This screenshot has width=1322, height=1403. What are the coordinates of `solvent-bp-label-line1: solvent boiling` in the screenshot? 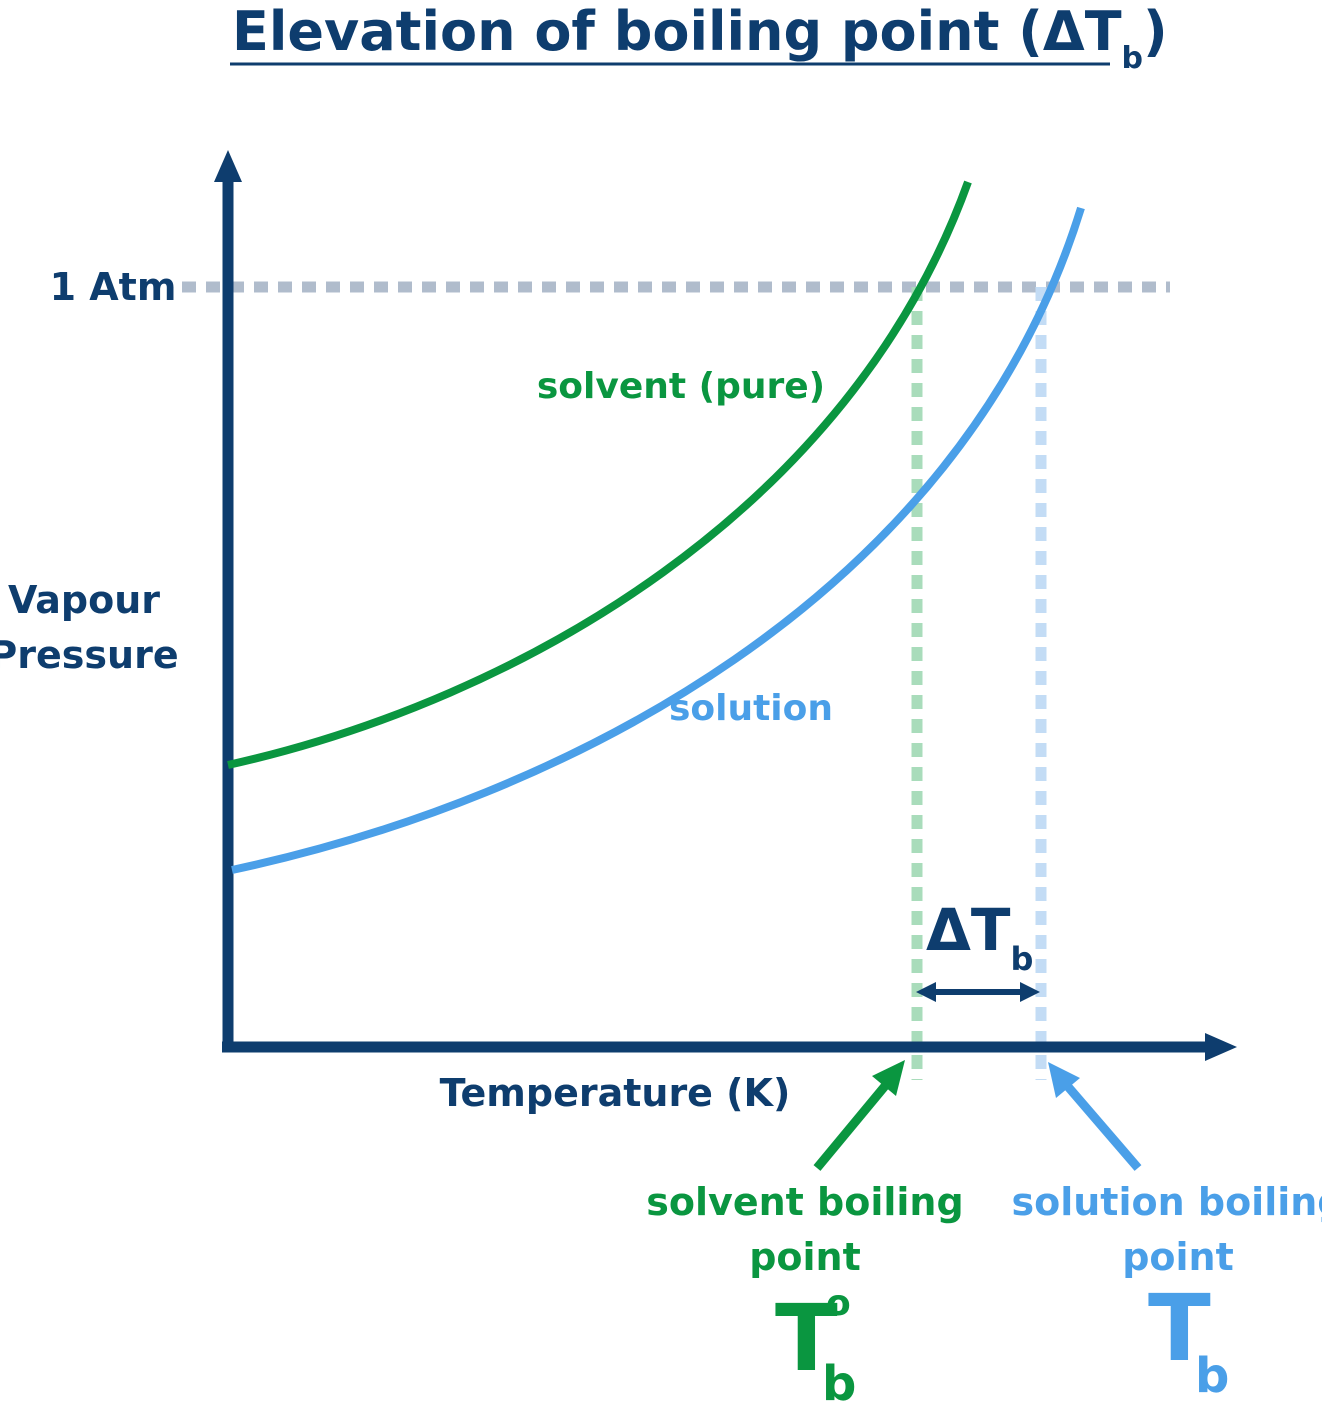 It's located at (804, 1202).